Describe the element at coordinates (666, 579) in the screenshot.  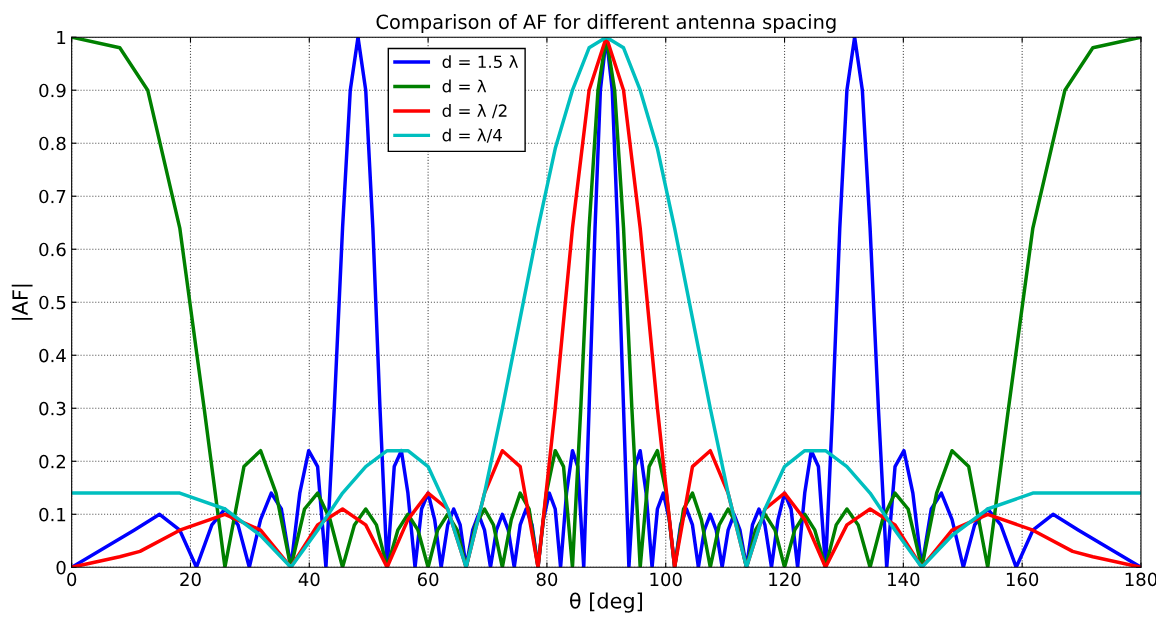
I see `x-tick-label: 100` at that location.